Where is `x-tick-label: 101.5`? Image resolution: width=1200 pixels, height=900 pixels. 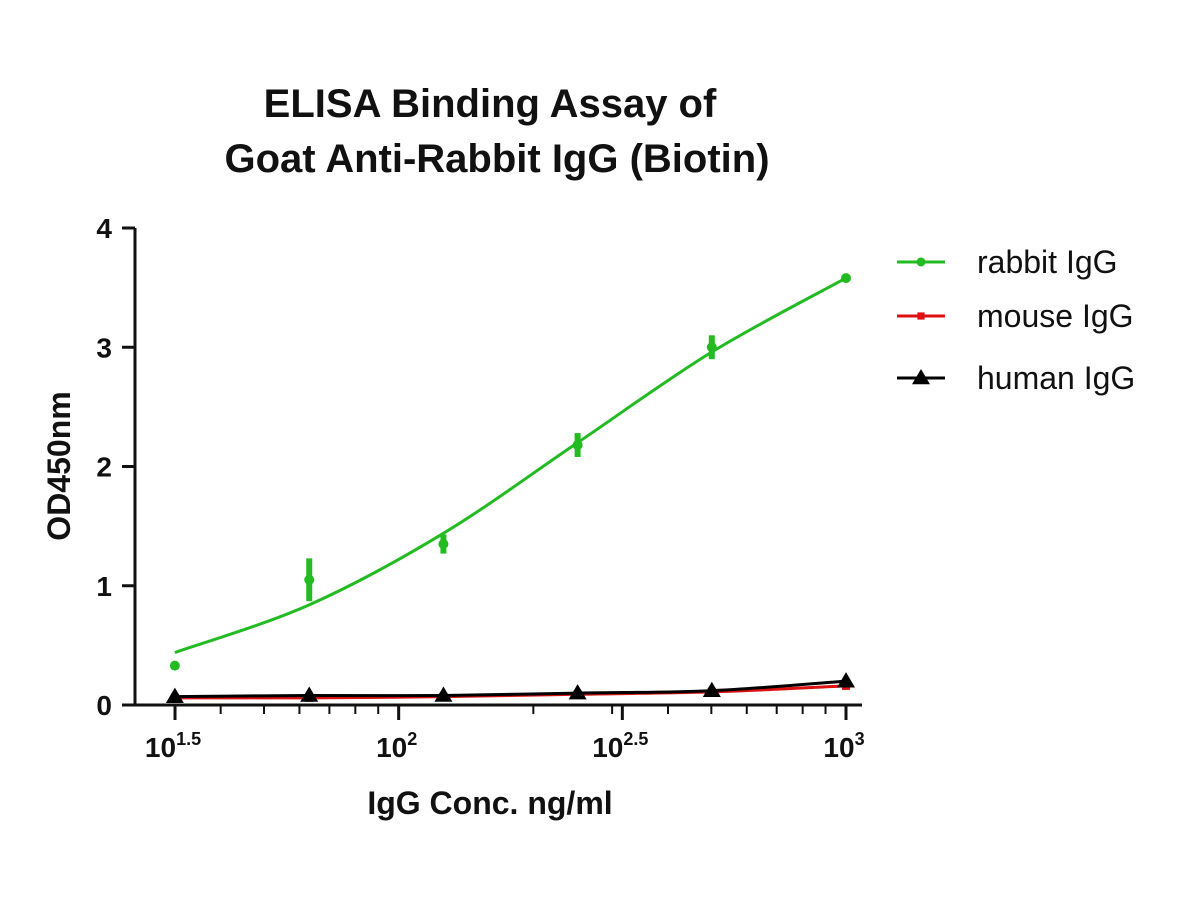 x-tick-label: 101.5 is located at coordinates (173, 746).